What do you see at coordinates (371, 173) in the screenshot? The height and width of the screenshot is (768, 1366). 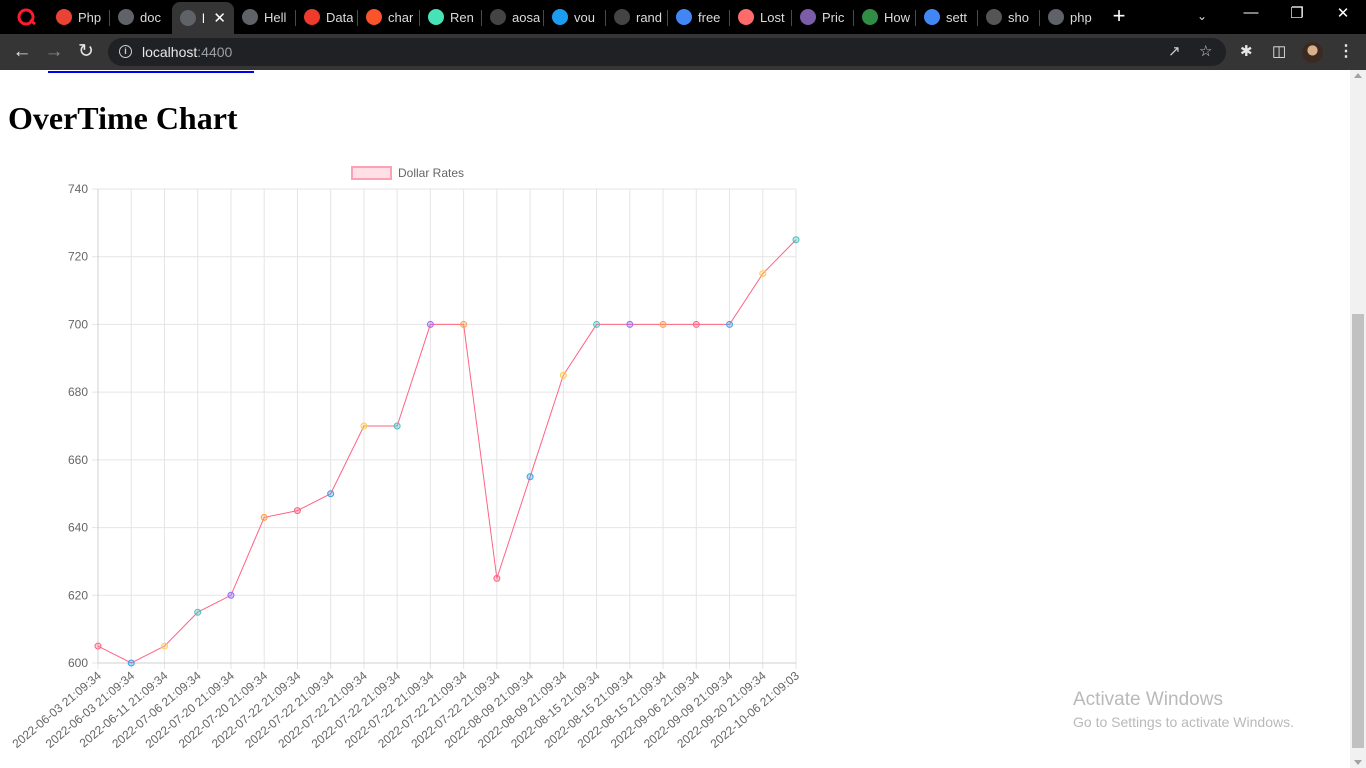 I see `legend-swatch` at bounding box center [371, 173].